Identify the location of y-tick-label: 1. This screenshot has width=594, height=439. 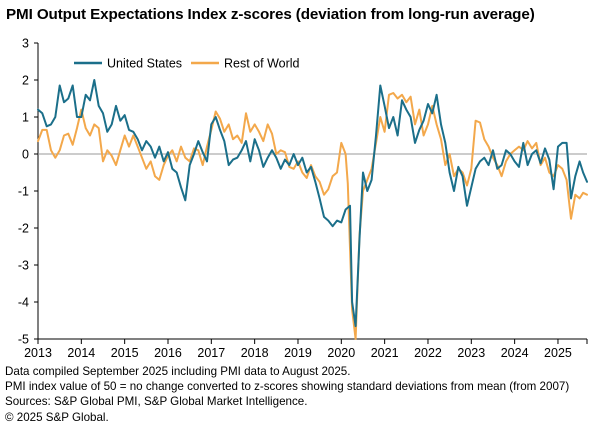
(25, 118).